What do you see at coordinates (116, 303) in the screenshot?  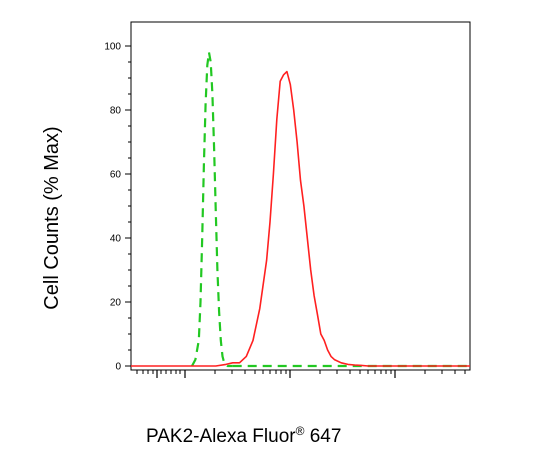 I see `y-tick-label: 20` at bounding box center [116, 303].